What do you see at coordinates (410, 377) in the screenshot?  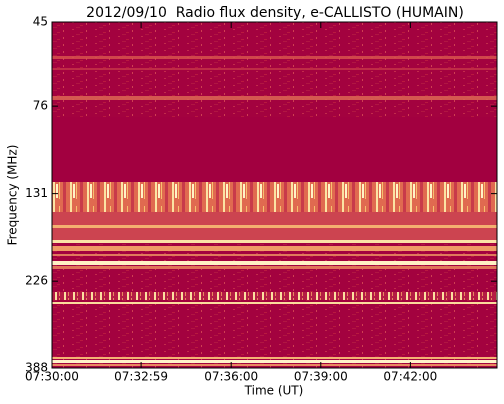 I see `x-tick-label: 07:42:00` at bounding box center [410, 377].